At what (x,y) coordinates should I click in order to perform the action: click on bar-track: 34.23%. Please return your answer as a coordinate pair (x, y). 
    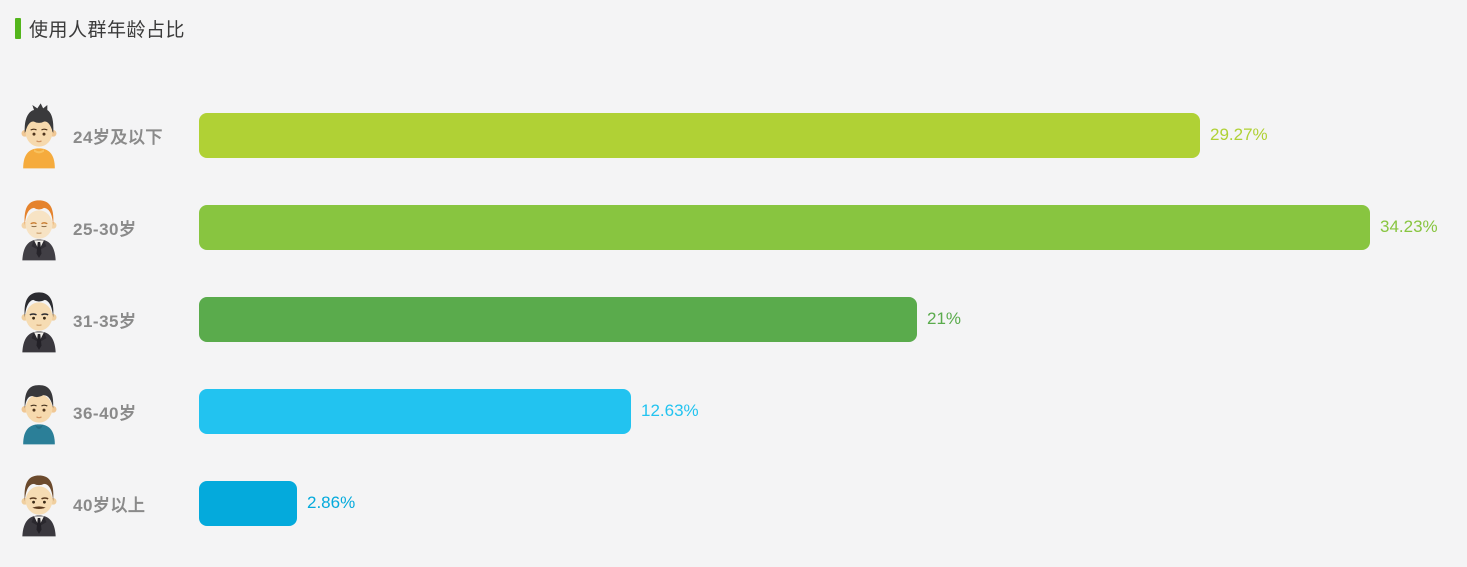
    Looking at the image, I should click on (833, 227).